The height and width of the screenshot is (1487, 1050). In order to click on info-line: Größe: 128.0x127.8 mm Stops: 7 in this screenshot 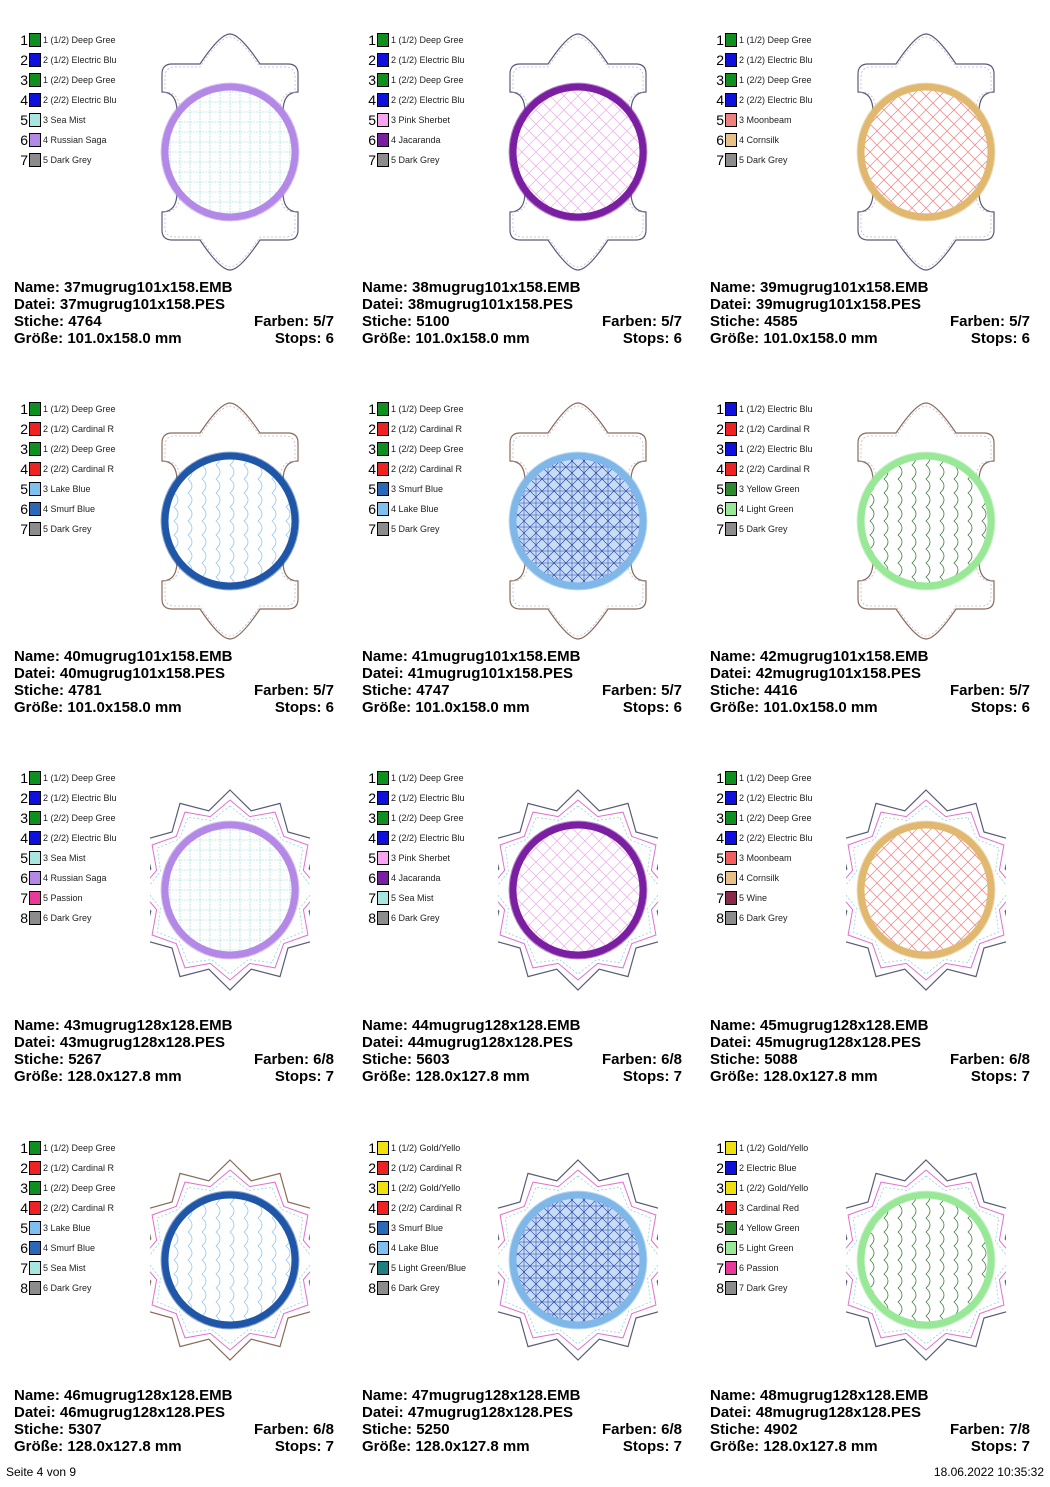, I will do `click(174, 1076)`.